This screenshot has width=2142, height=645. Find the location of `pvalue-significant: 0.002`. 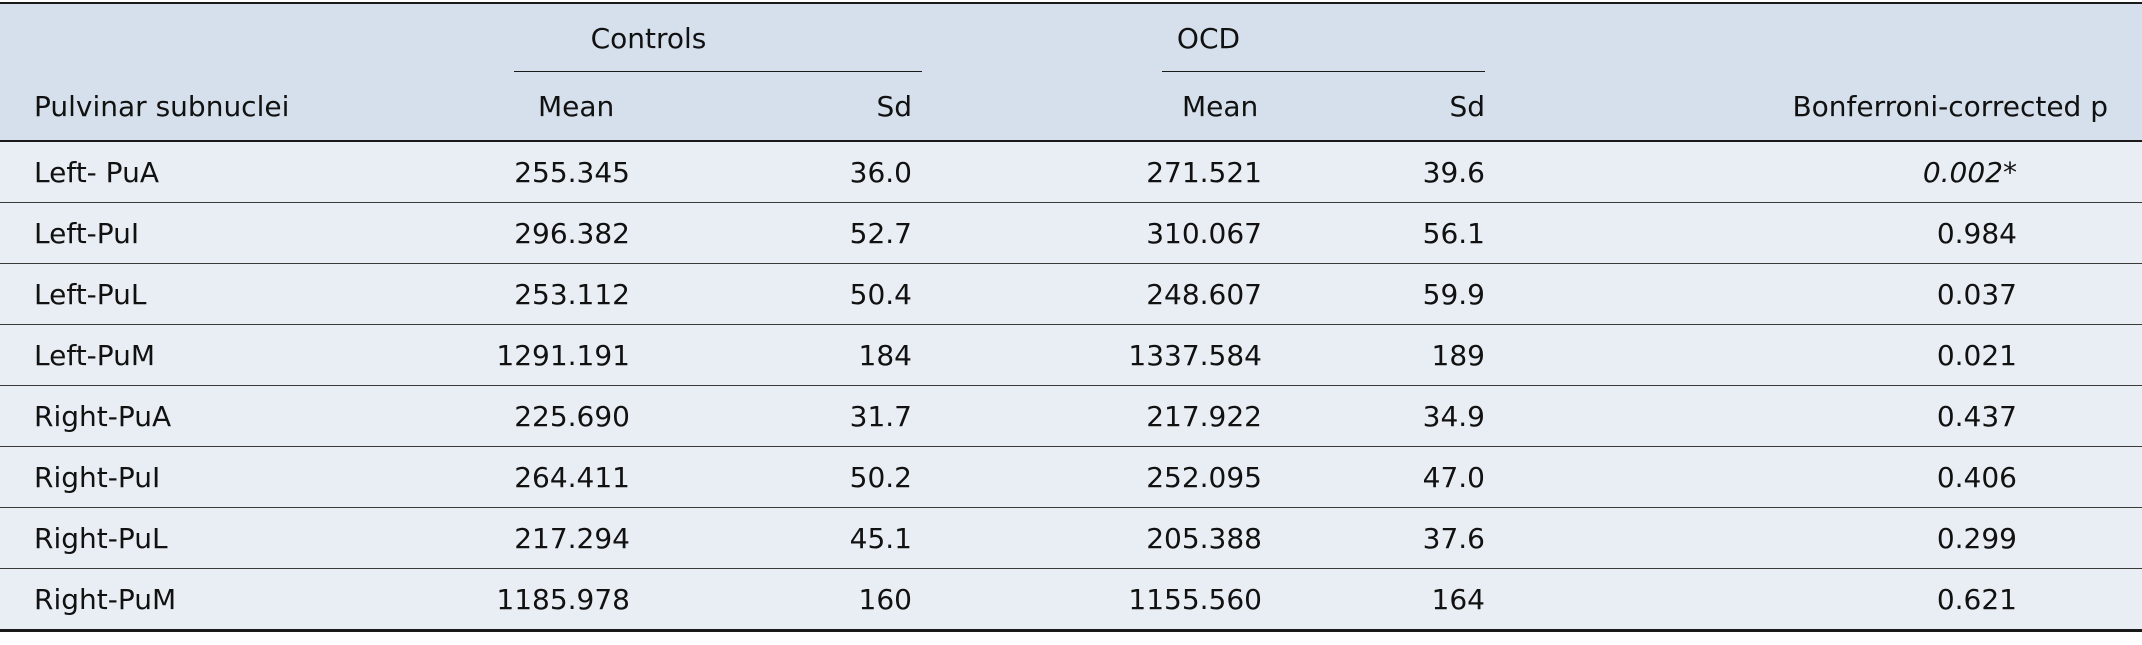

pvalue-significant: 0.002 is located at coordinates (1962, 172).